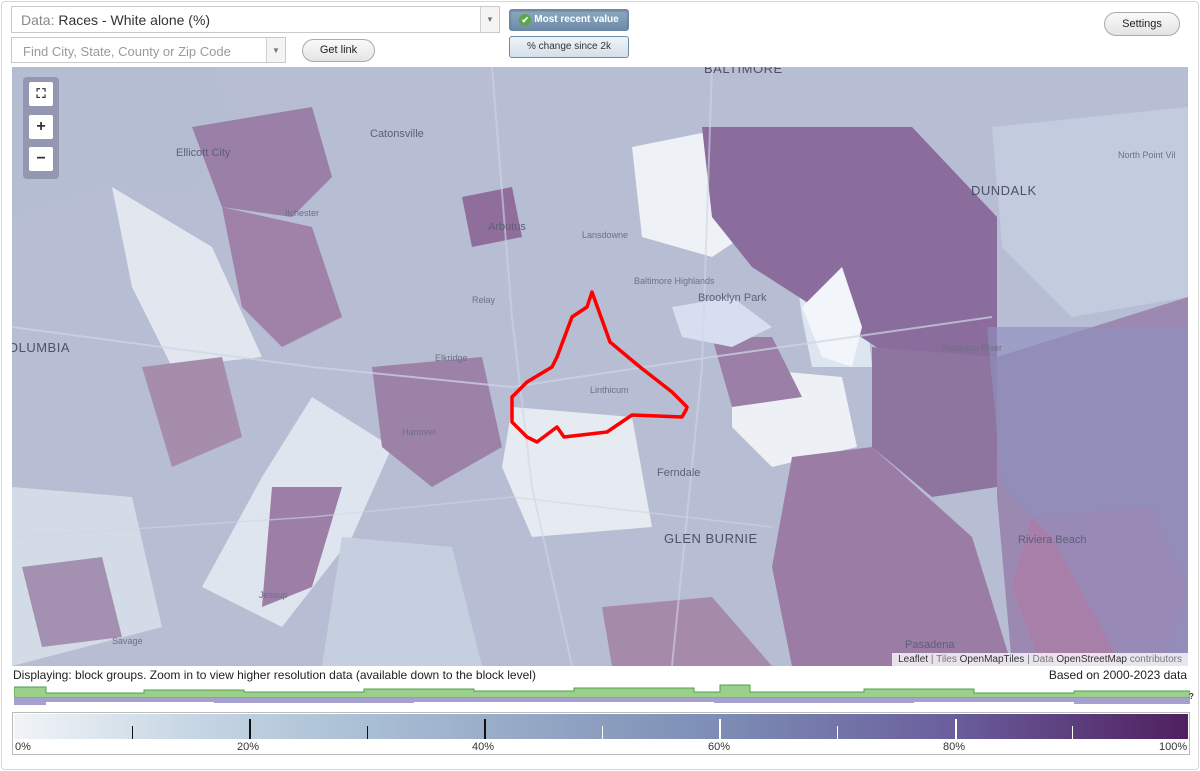  What do you see at coordinates (451, 358) in the screenshot?
I see `map-label-elkridge: Elkridge` at bounding box center [451, 358].